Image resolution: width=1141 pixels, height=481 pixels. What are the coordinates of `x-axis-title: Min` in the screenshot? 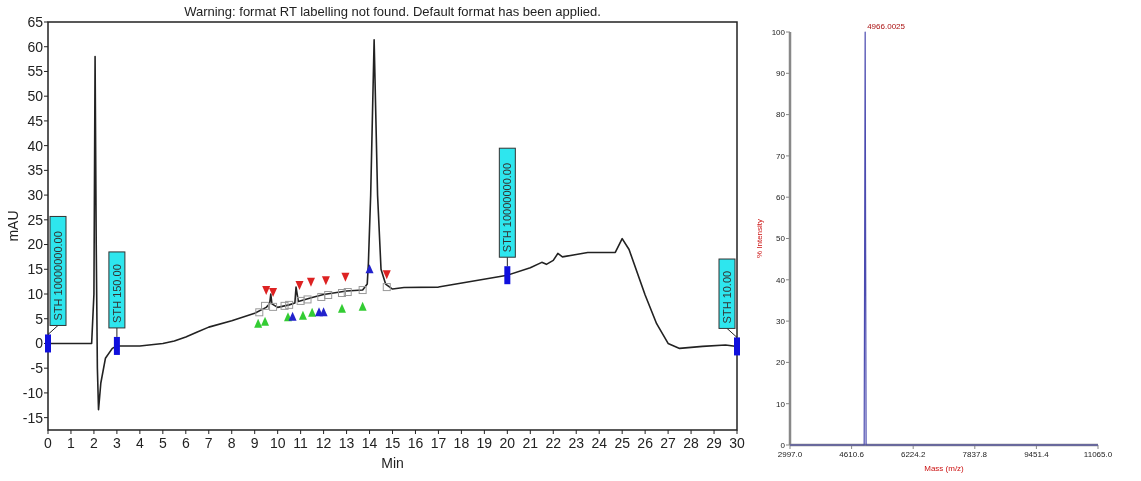 It's located at (392, 463).